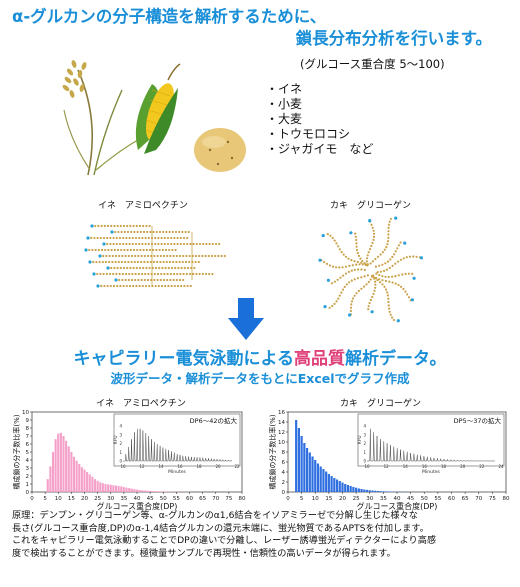  Describe the element at coordinates (364, 461) in the screenshot. I see `inset-y-tick-label: 0` at that location.